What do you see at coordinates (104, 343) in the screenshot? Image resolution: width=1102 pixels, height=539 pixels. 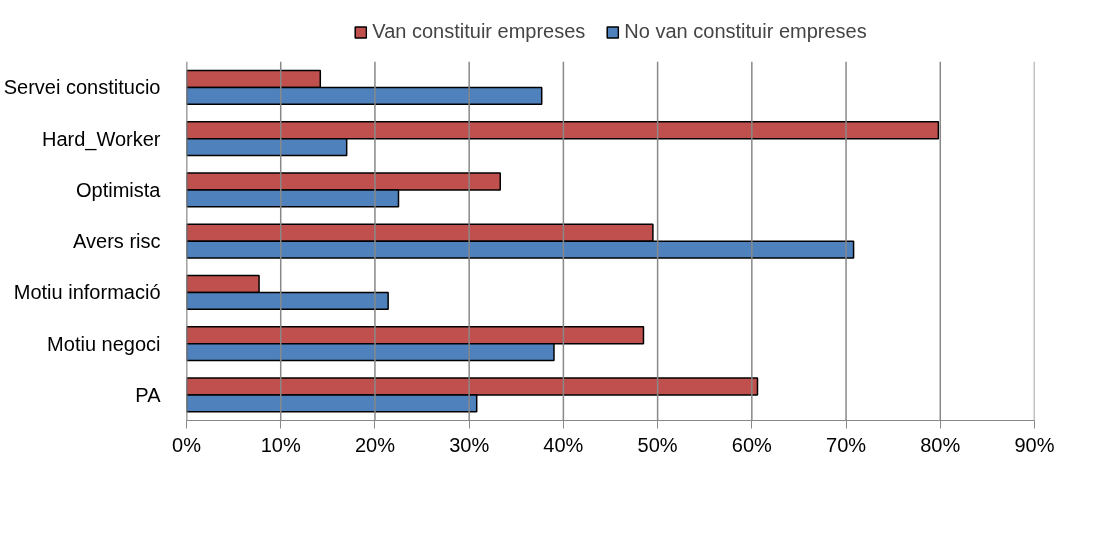 I see `y-tick-label: Motiu negoci` at bounding box center [104, 343].